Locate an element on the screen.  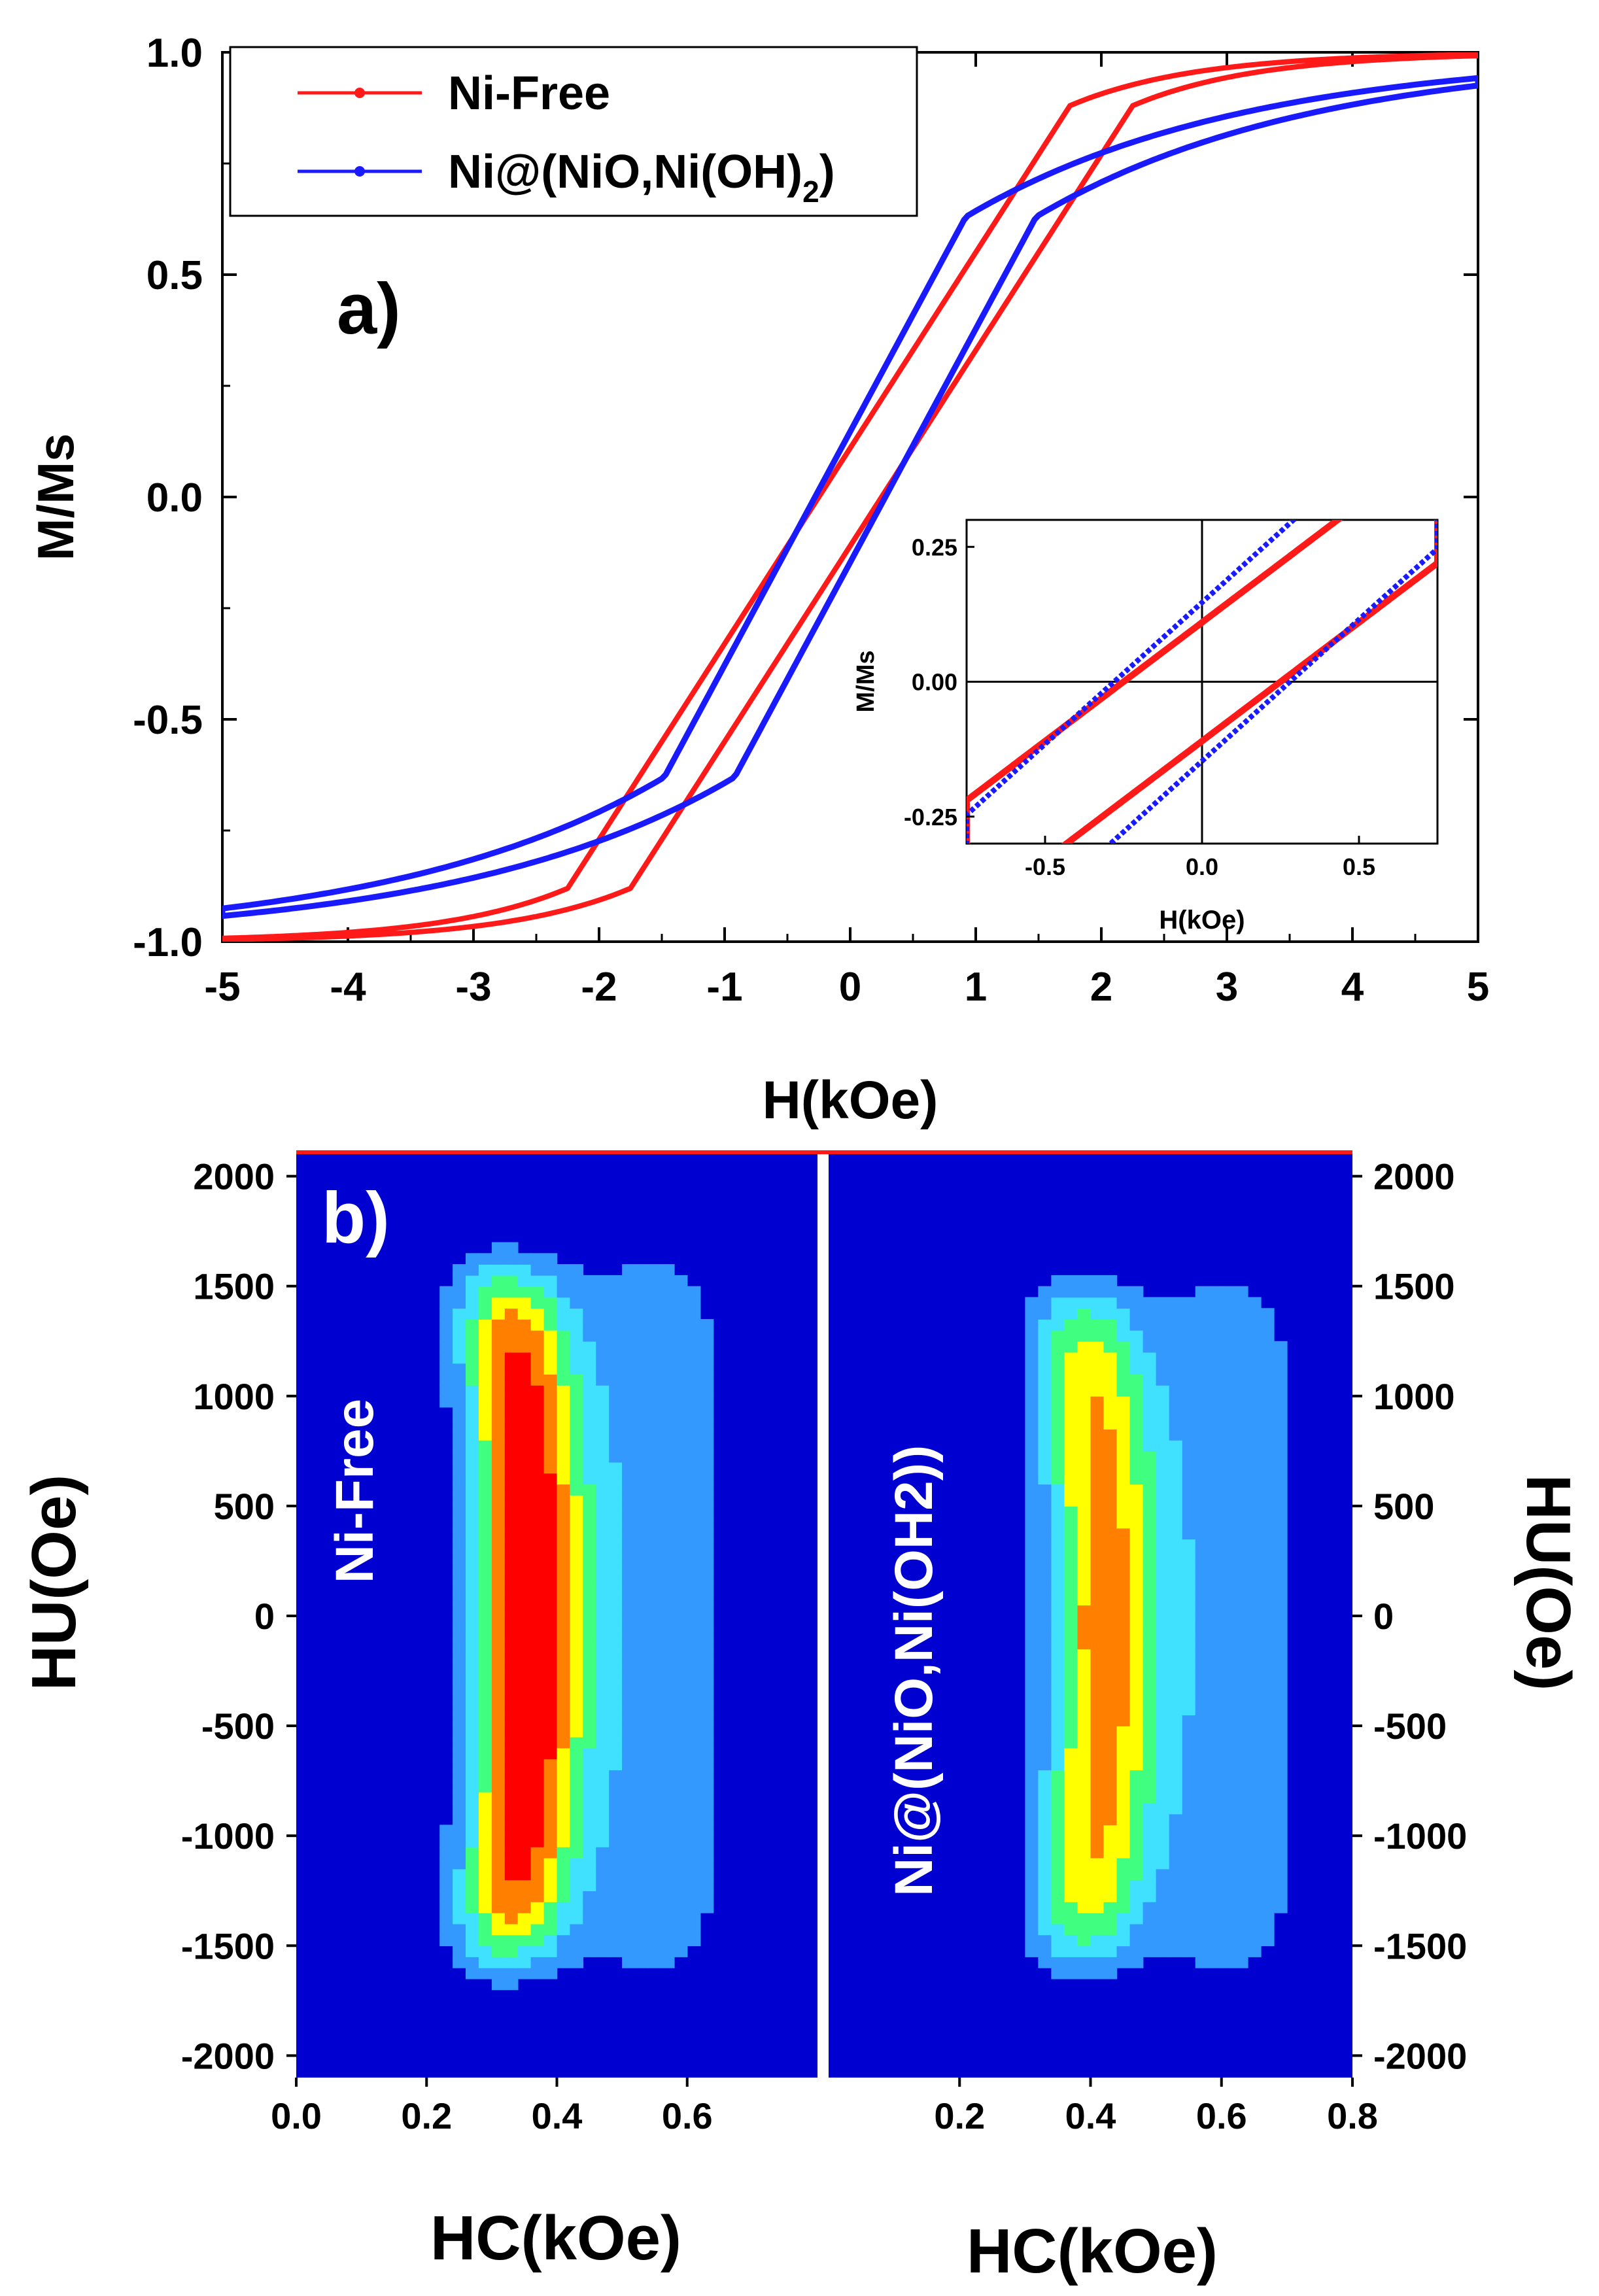
y-tick-label-1-0: 1.0 is located at coordinates (174, 53).